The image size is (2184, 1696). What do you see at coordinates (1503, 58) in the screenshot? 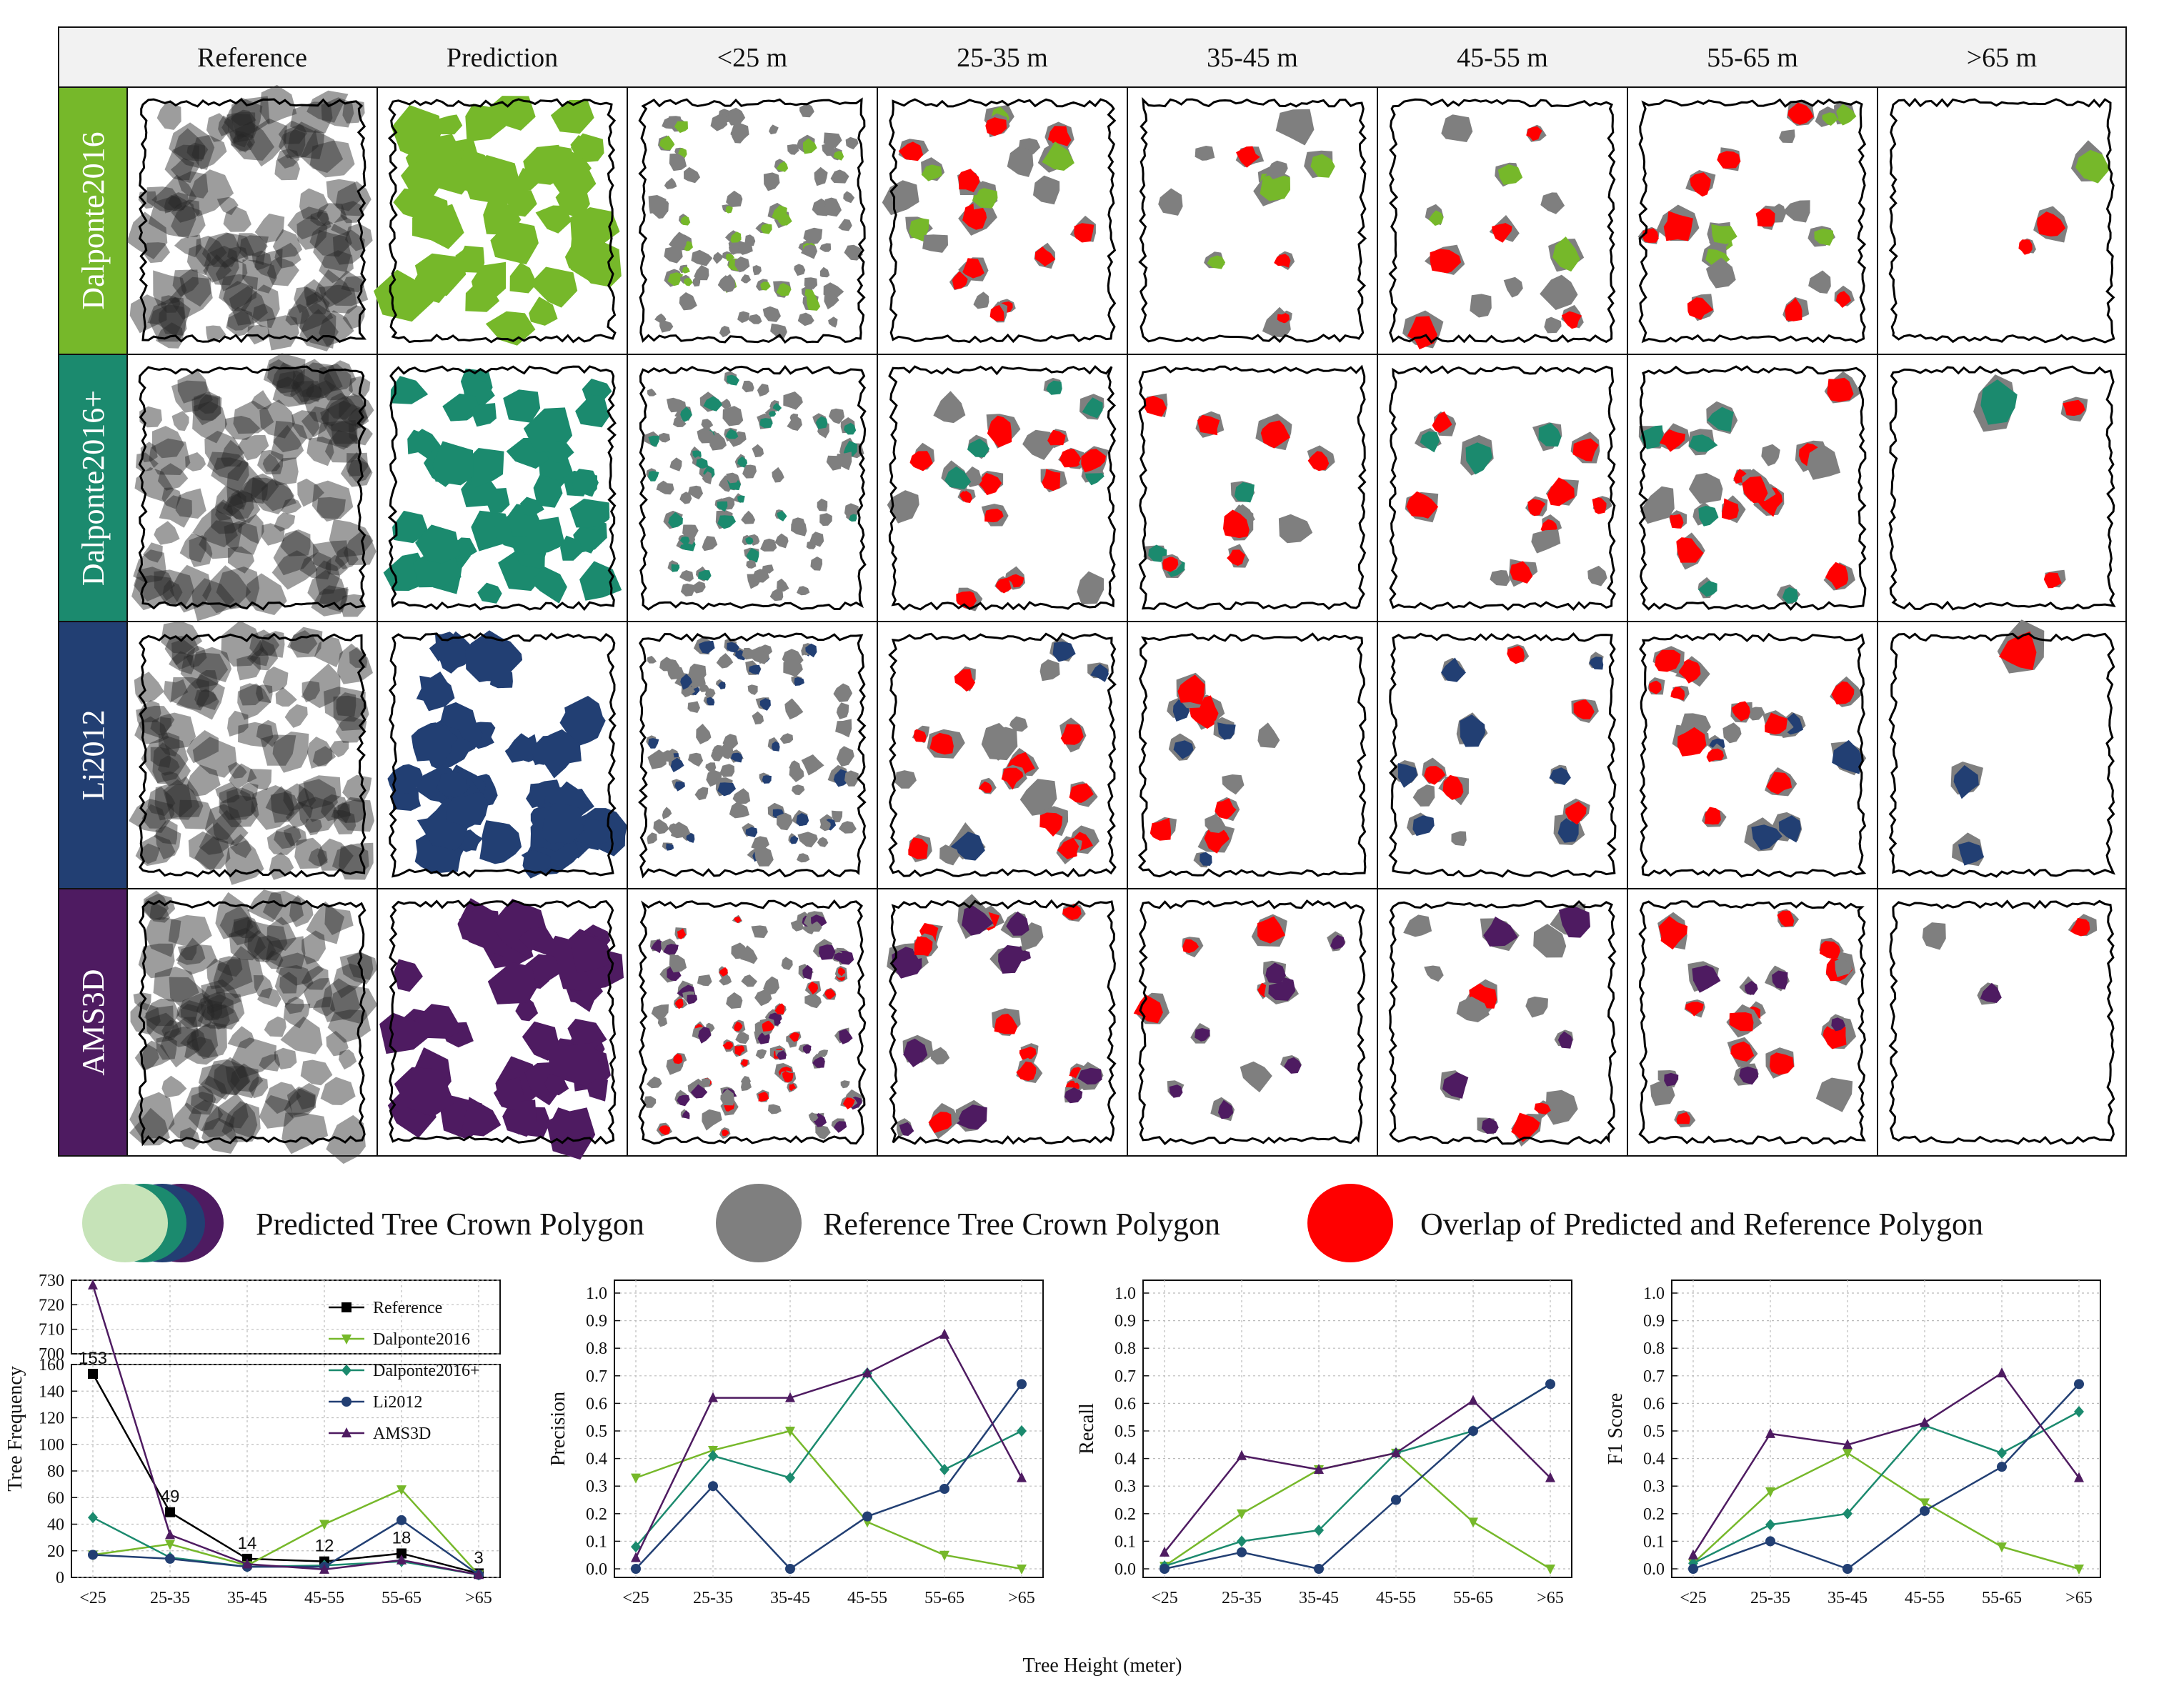
I see `column-header: 45-55 m` at bounding box center [1503, 58].